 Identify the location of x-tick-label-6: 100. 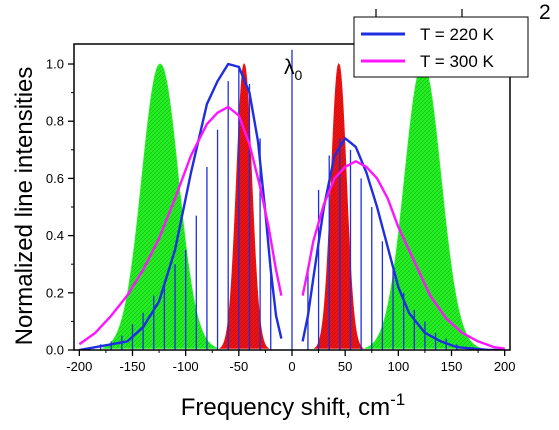
(398, 366).